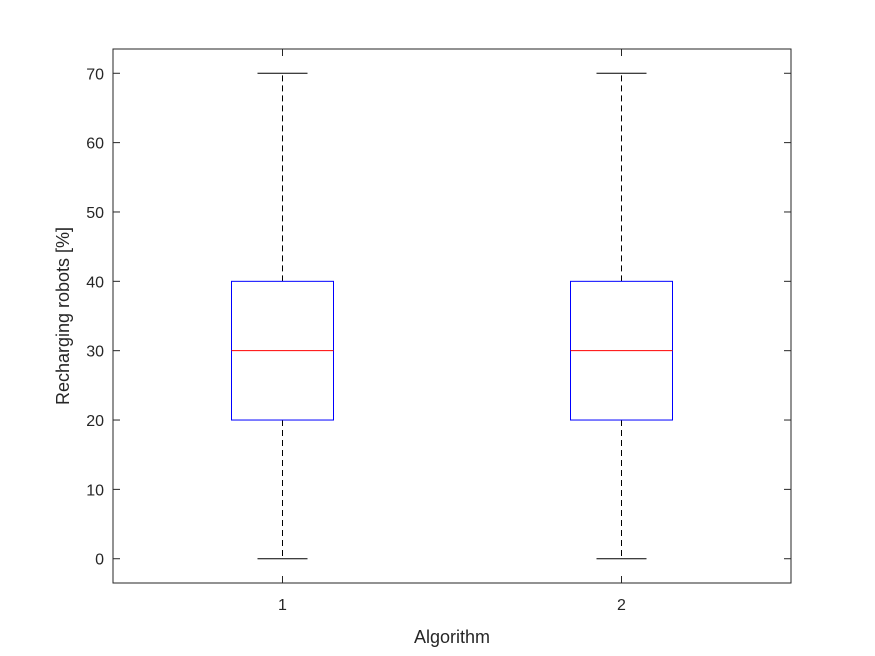 The height and width of the screenshot is (656, 875). What do you see at coordinates (95, 282) in the screenshot?
I see `y-tick-label: 40` at bounding box center [95, 282].